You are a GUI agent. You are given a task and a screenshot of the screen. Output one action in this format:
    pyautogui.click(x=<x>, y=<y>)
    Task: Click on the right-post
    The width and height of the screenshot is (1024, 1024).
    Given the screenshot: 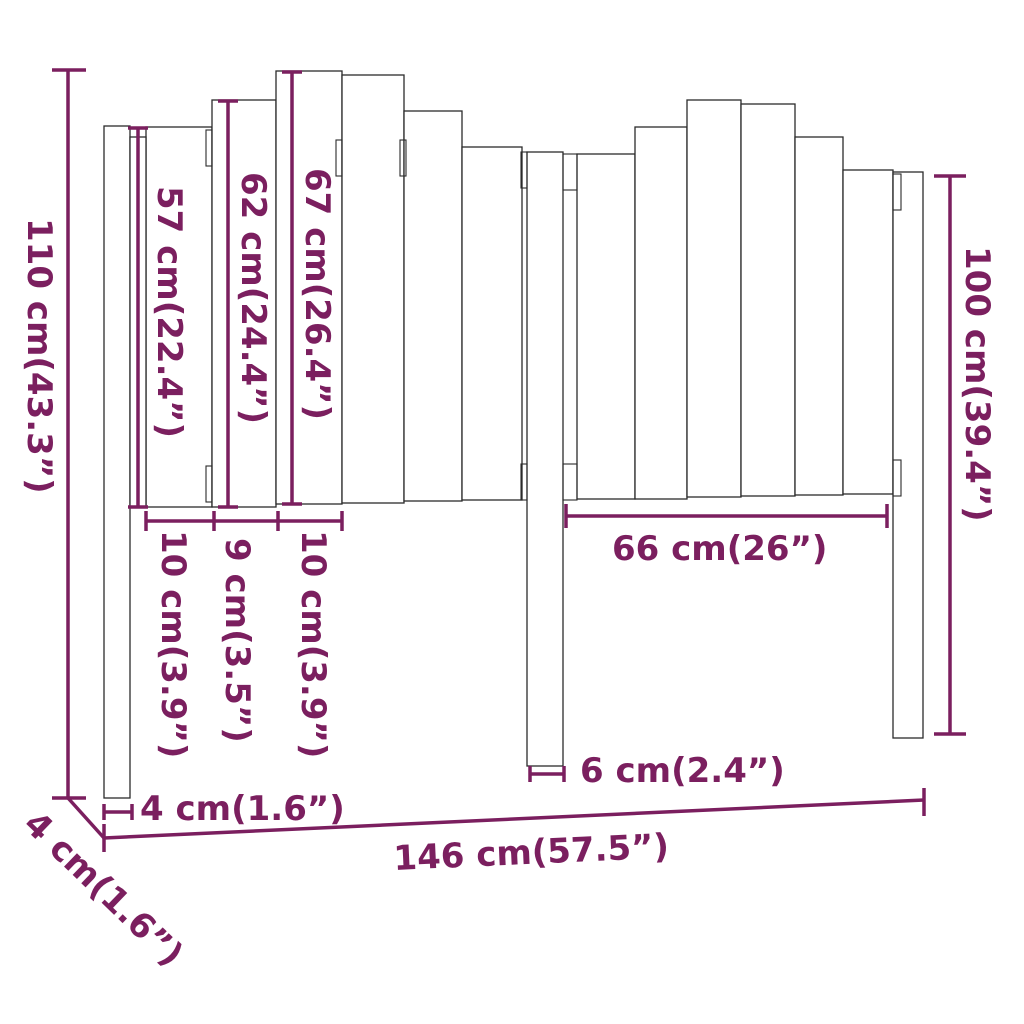 What is the action you would take?
    pyautogui.click(x=908, y=455)
    